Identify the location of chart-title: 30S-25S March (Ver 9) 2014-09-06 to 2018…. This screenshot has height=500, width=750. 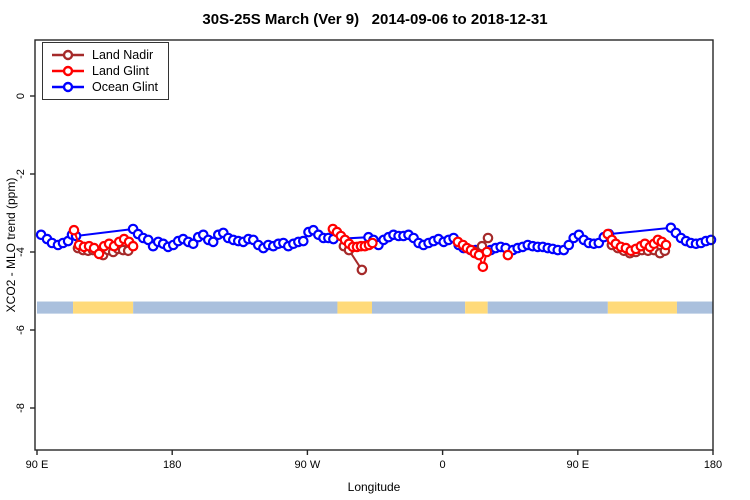
(375, 19).